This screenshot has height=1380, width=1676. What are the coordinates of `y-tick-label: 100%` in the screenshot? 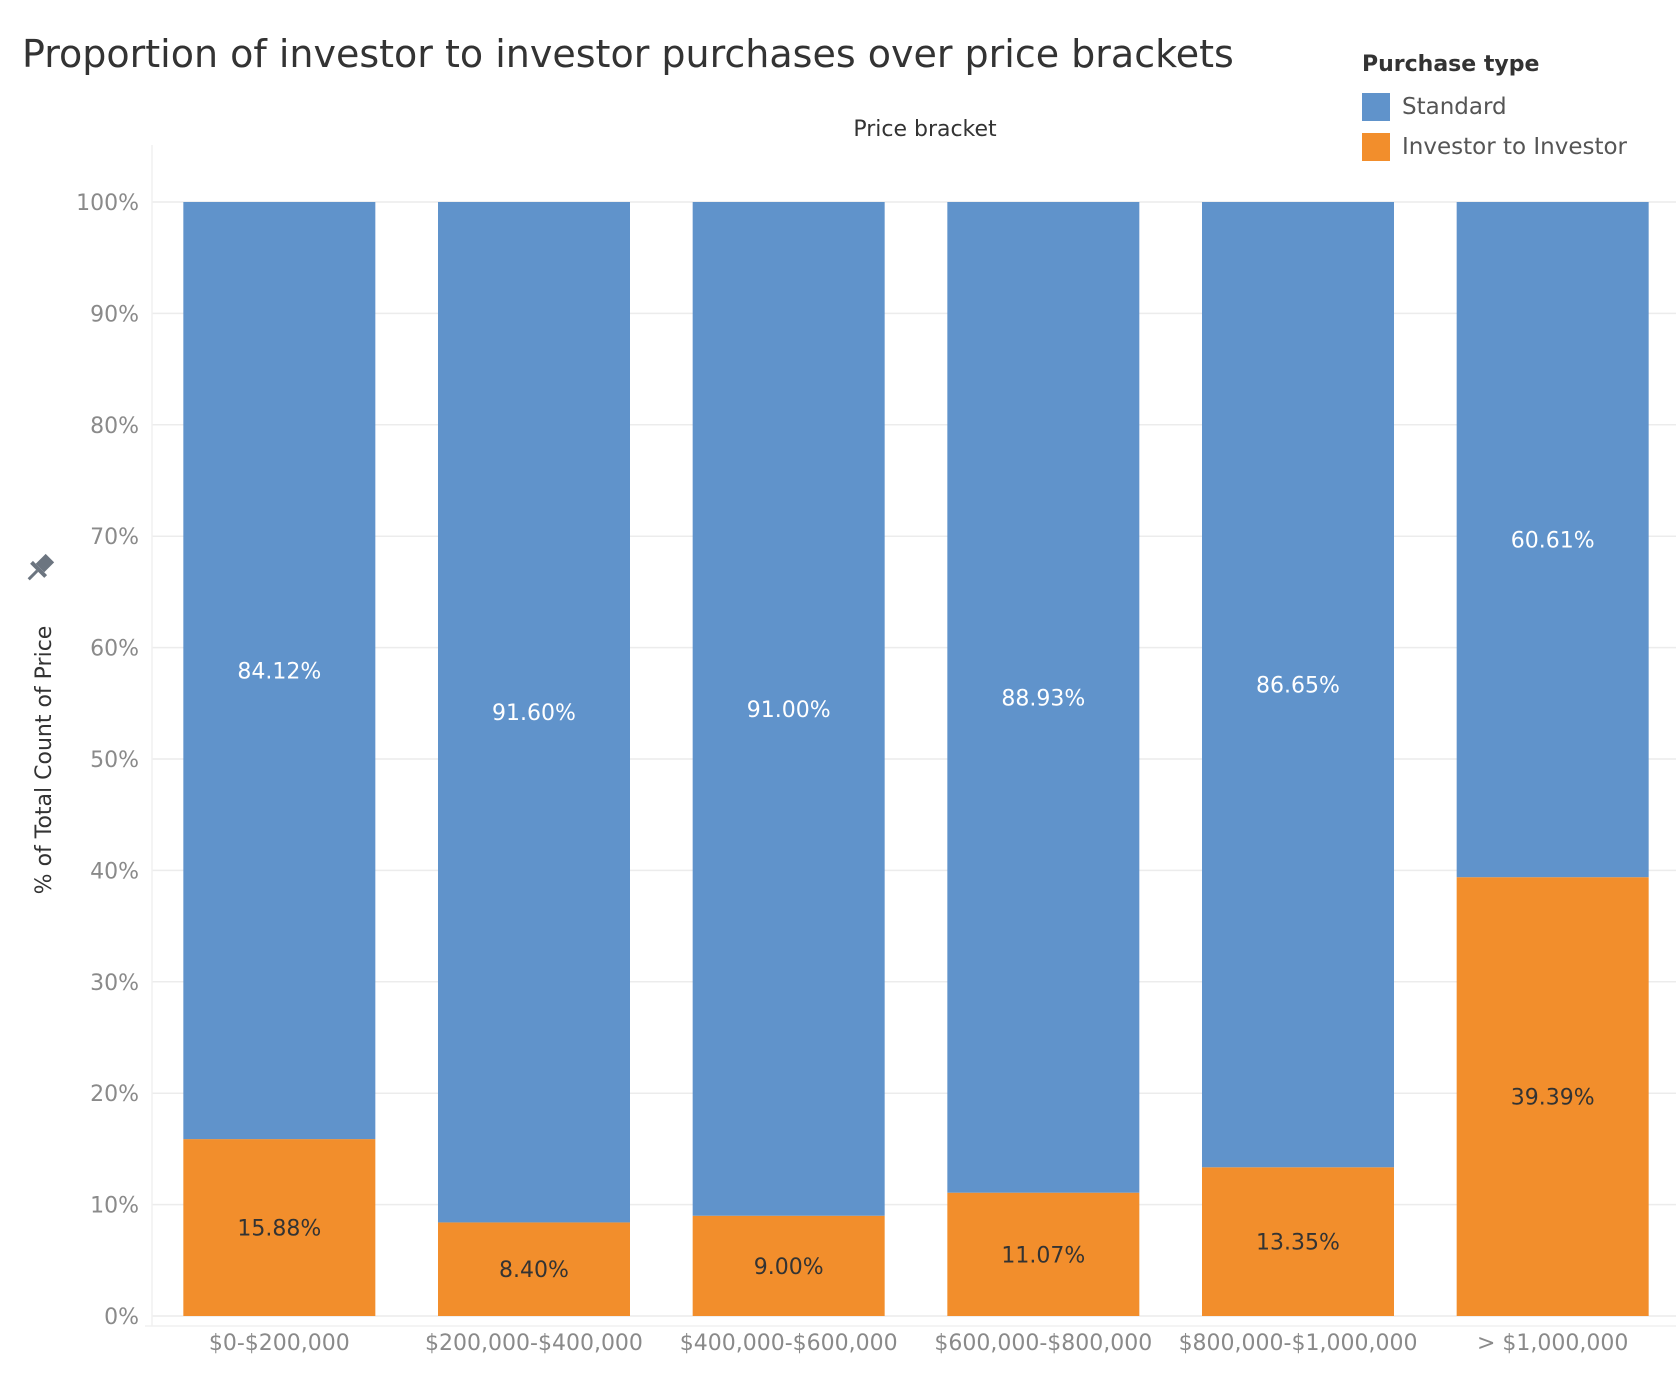 It's located at (107, 203).